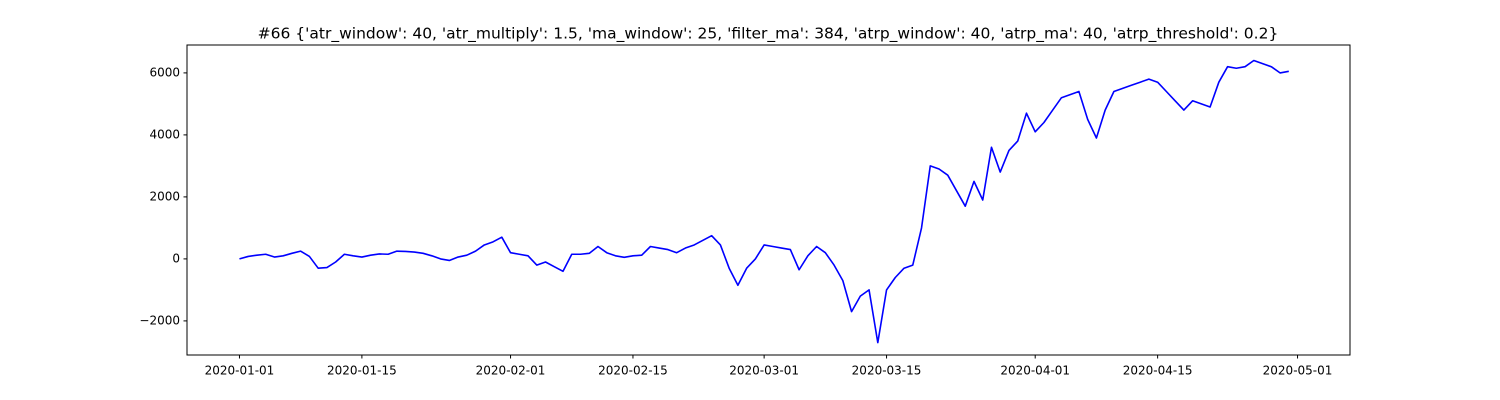 The height and width of the screenshot is (400, 1500). I want to click on y-tick-label: 6000, so click(164, 72).